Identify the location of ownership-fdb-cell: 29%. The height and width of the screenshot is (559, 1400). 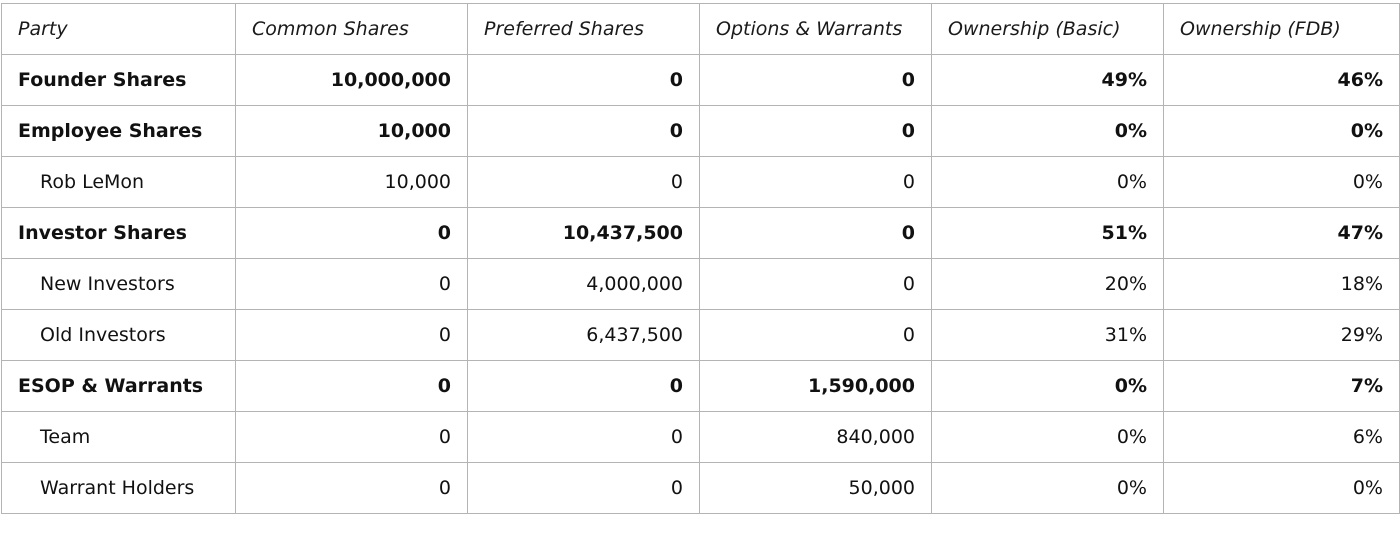
(1281, 335).